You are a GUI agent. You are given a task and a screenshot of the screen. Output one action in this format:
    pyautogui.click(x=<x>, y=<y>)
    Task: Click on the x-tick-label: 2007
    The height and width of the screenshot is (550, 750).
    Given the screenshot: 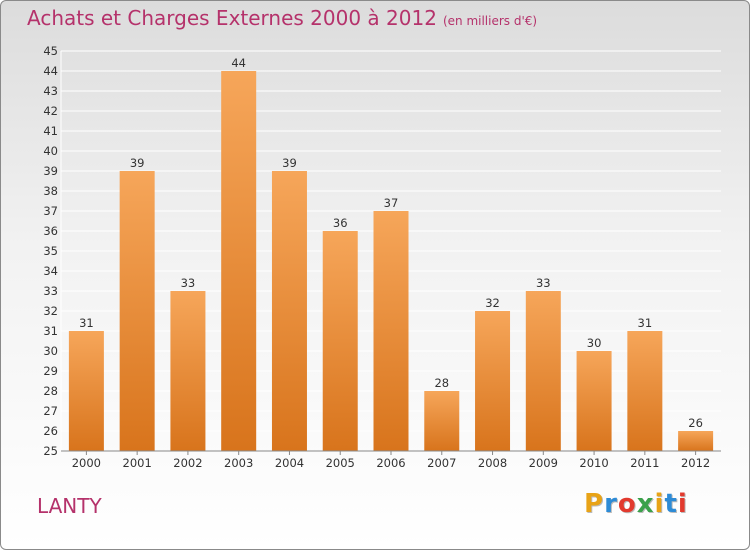 What is the action you would take?
    pyautogui.click(x=441, y=463)
    